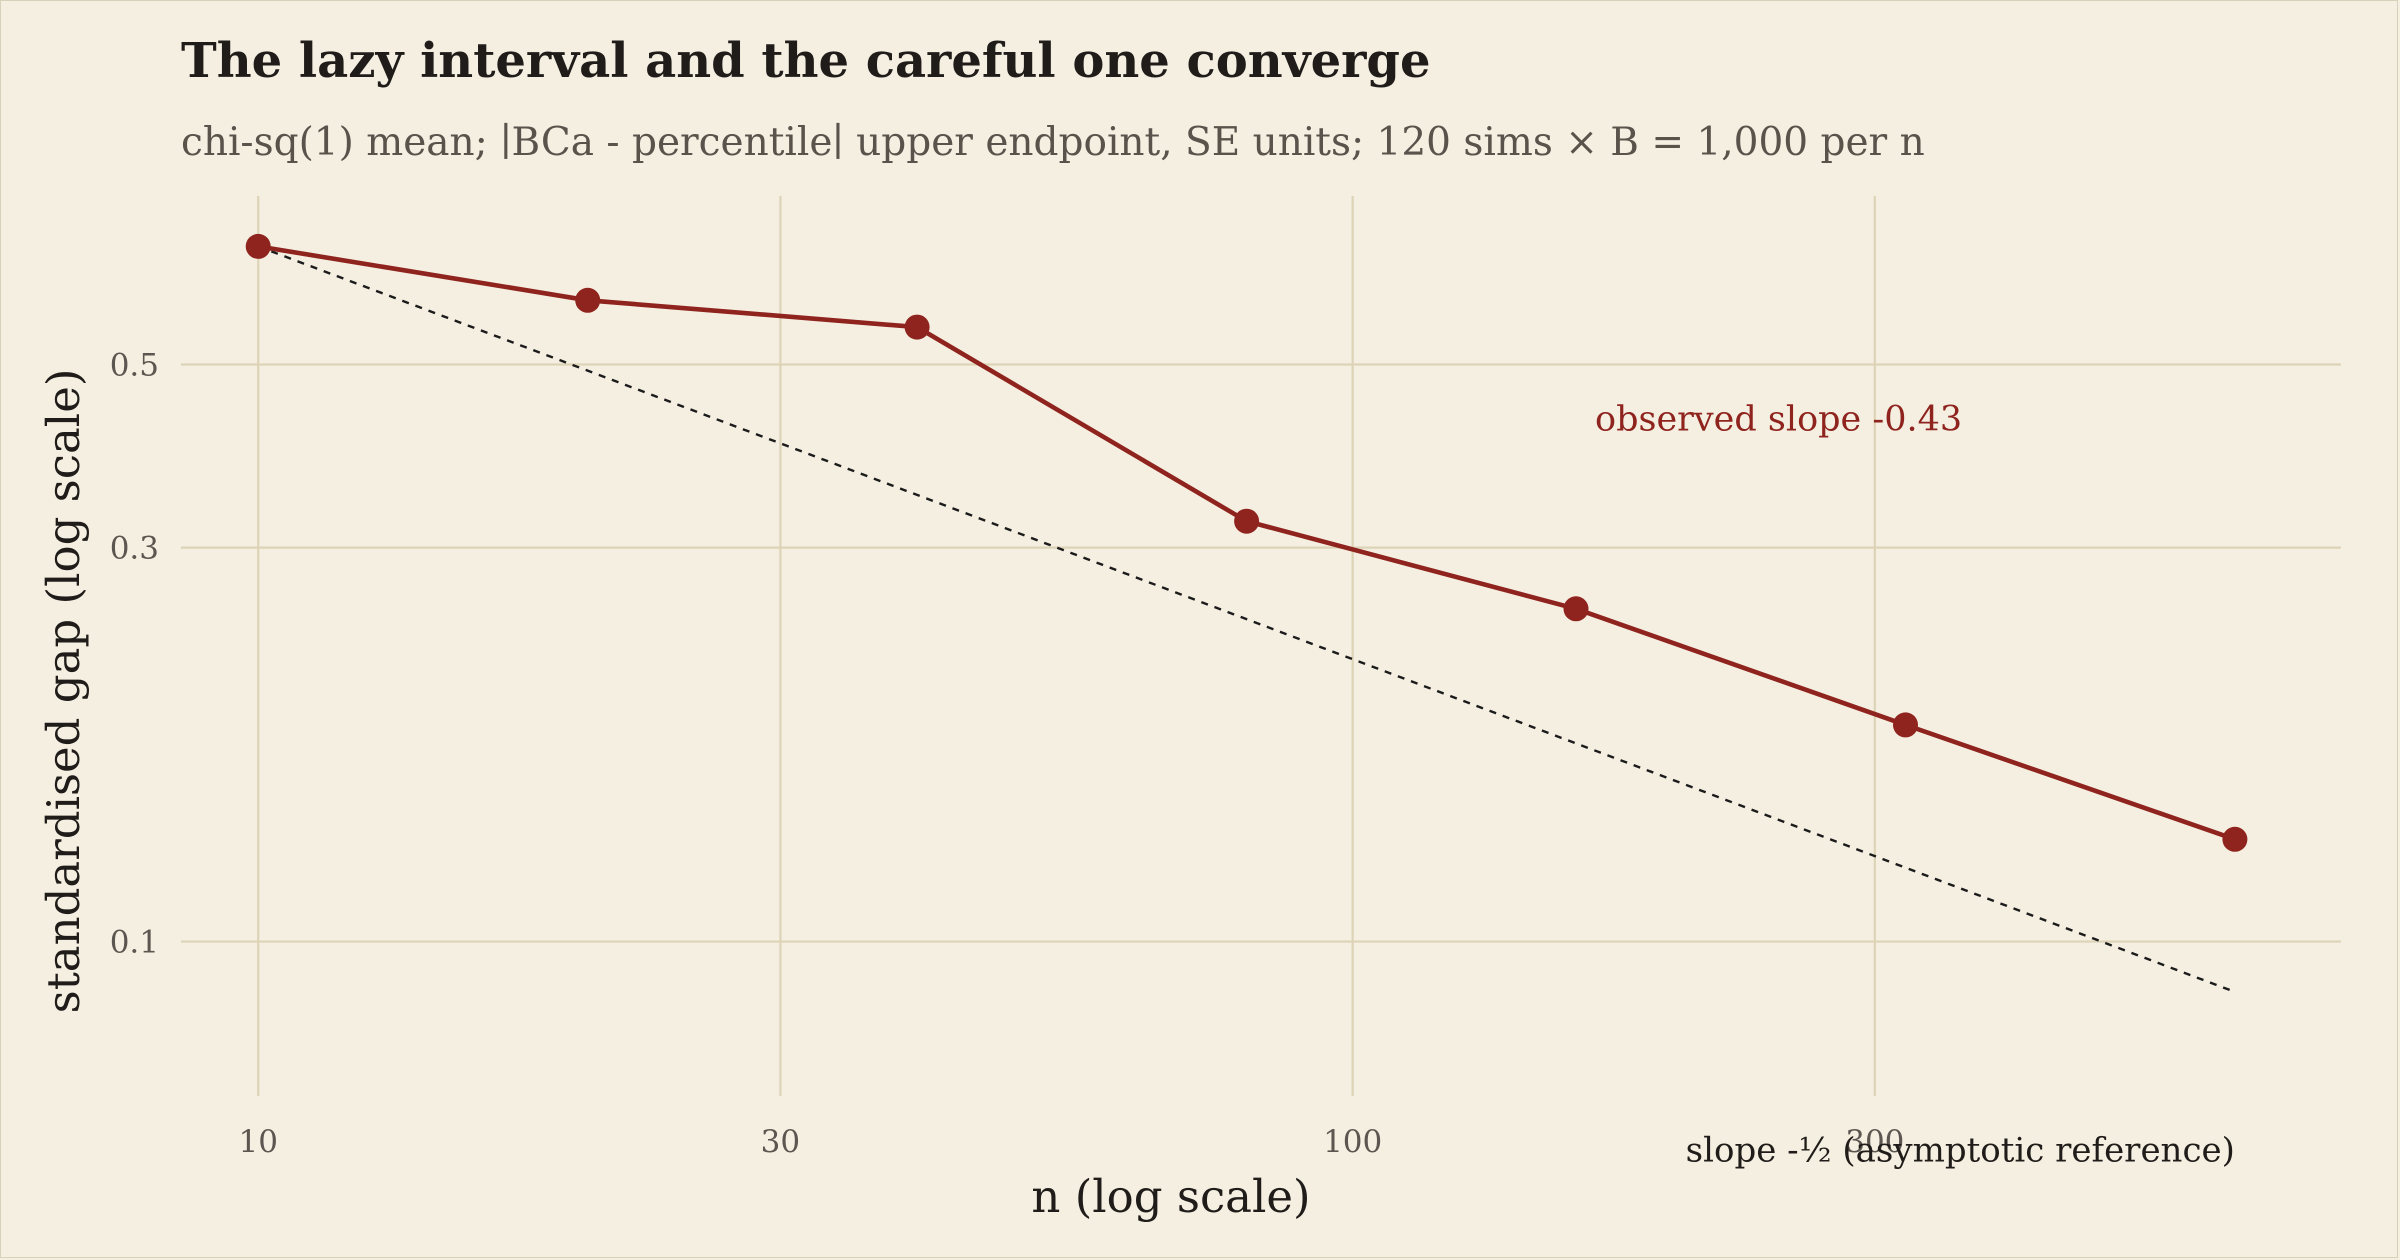 The width and height of the screenshot is (2400, 1260). I want to click on y-tick-label: 0.5, so click(134, 366).